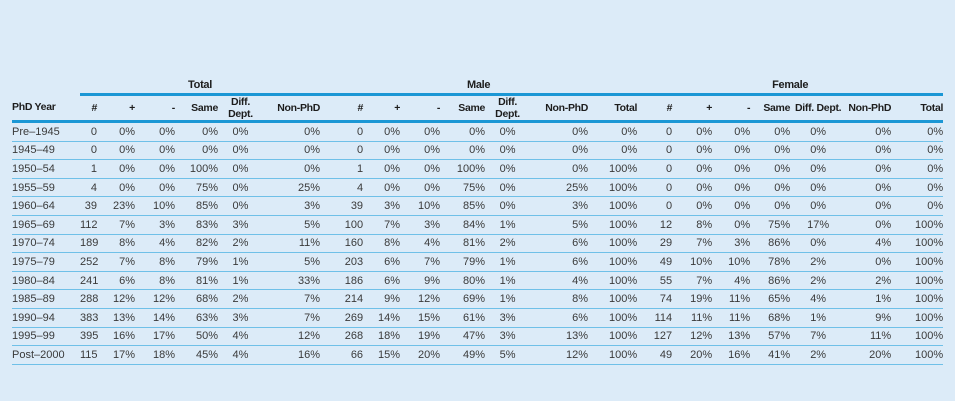 This screenshot has width=955, height=401. Describe the element at coordinates (869, 355) in the screenshot. I see `value-cell: 20%` at that location.